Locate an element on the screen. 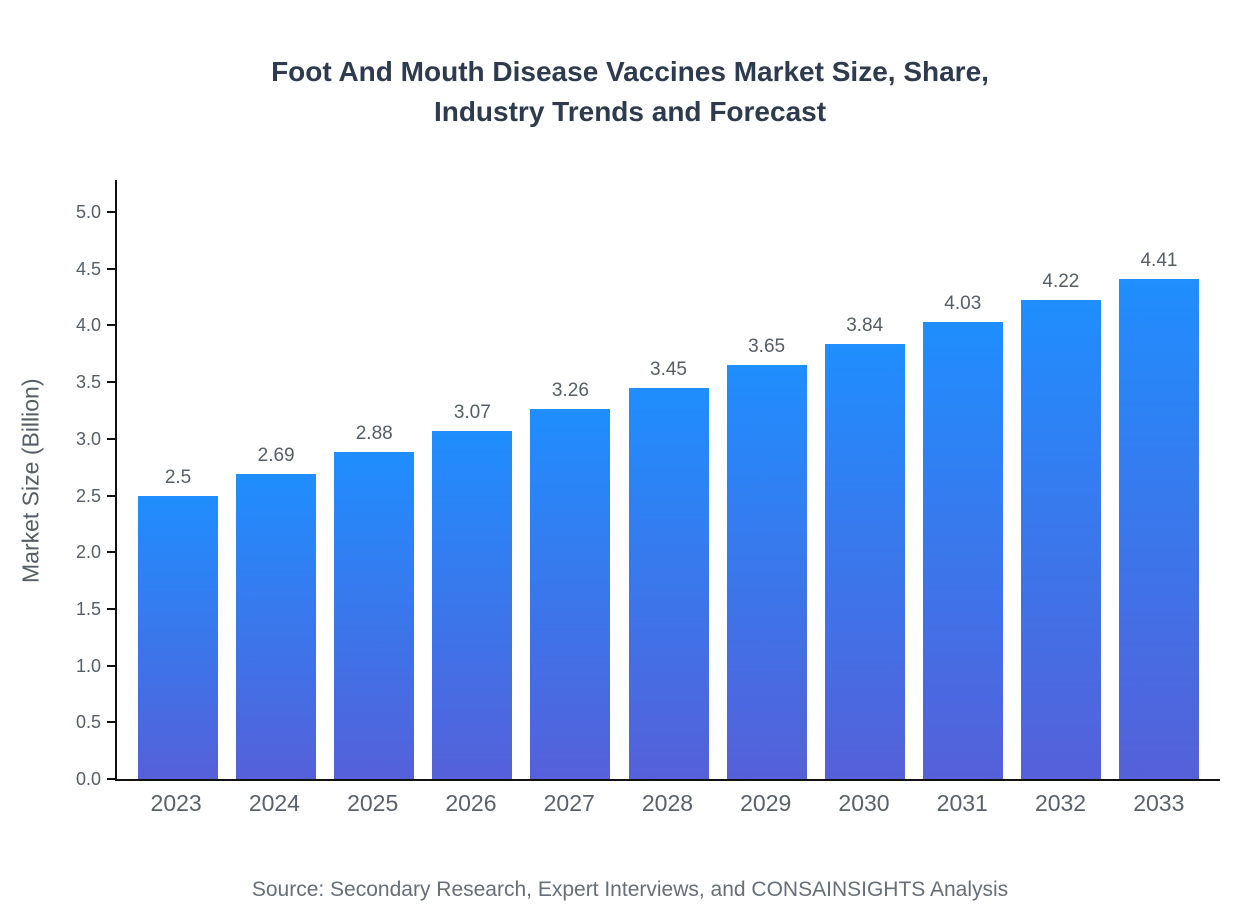  bar-stack: 4.22 is located at coordinates (1060, 479).